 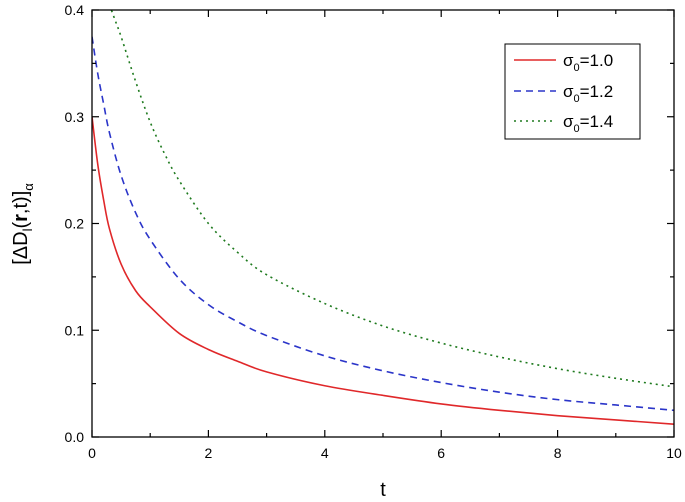 What do you see at coordinates (577, 68) in the screenshot?
I see `legend-label-series-1-sub: 0` at bounding box center [577, 68].